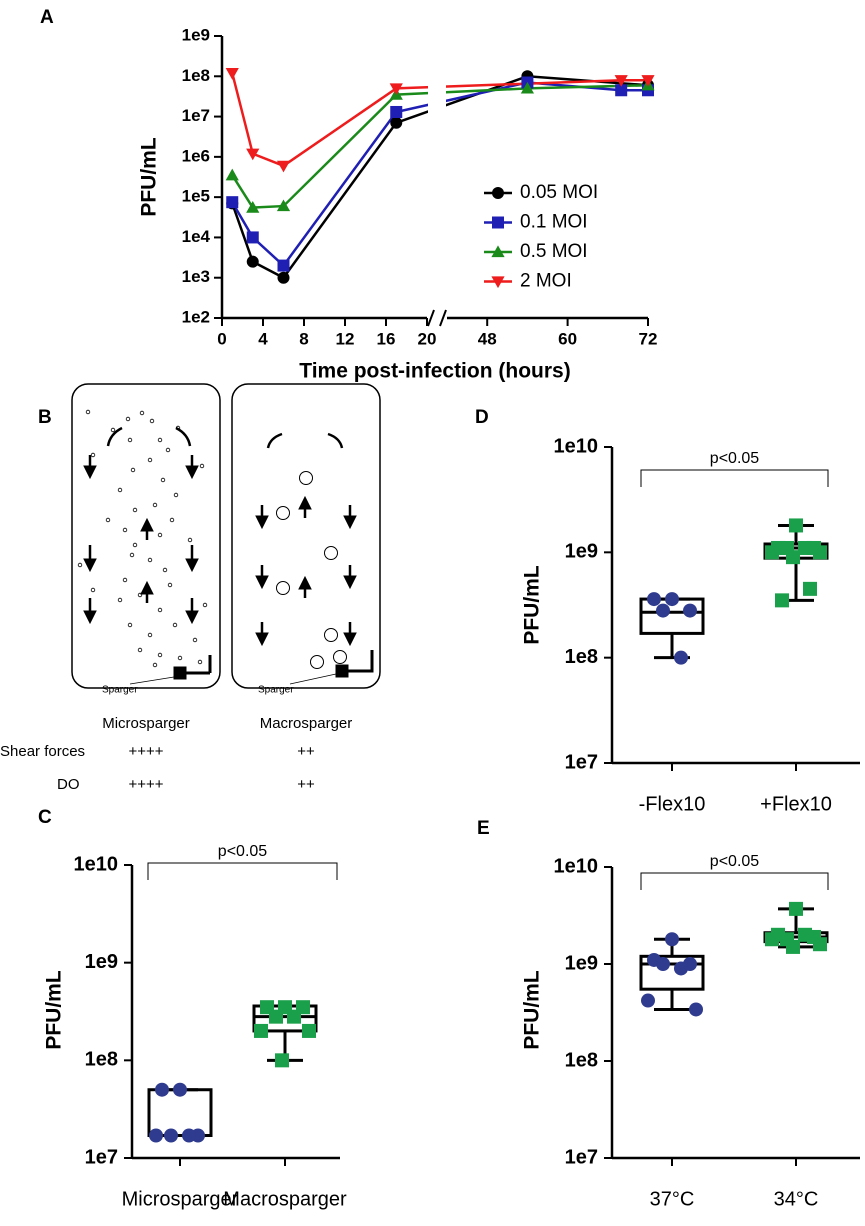 This screenshot has width=865, height=1226. What do you see at coordinates (45, 417) in the screenshot?
I see `panel-label: B` at bounding box center [45, 417].